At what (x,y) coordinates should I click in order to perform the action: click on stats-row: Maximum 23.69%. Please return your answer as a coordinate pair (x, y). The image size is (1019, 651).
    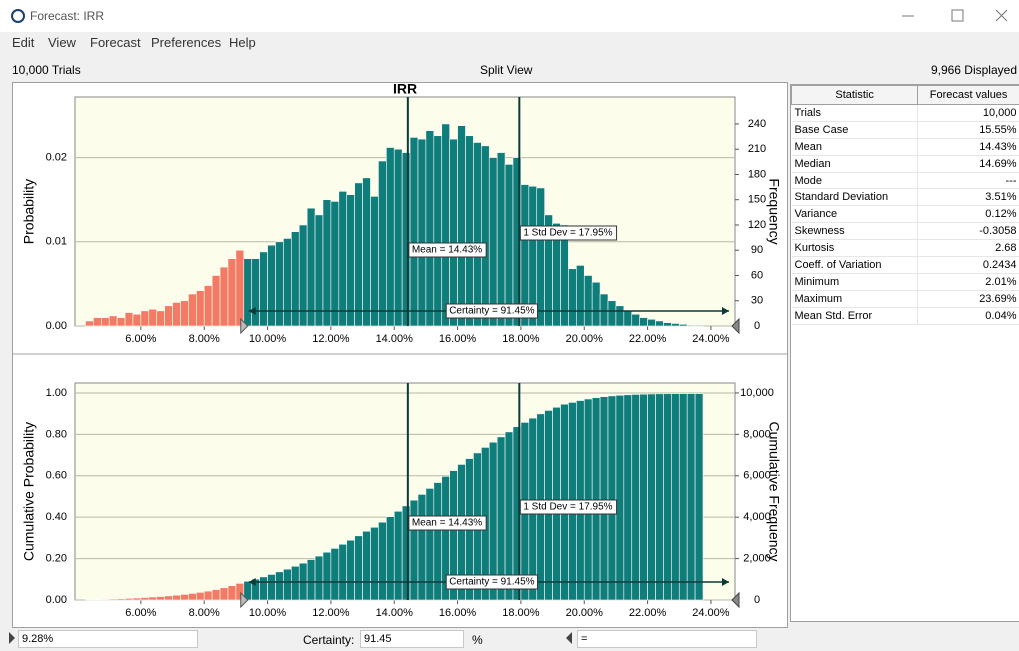
    Looking at the image, I should click on (905, 299).